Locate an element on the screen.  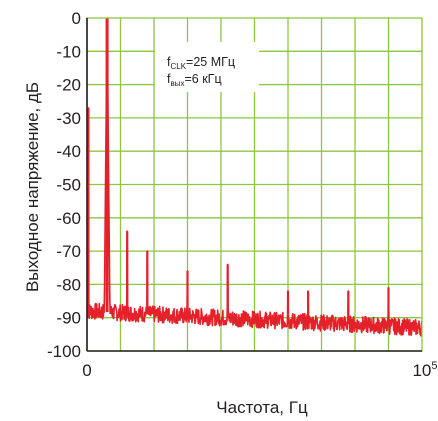
annotation-box: fCLK=25 МГц fвых=6 кГц is located at coordinates (207, 67).